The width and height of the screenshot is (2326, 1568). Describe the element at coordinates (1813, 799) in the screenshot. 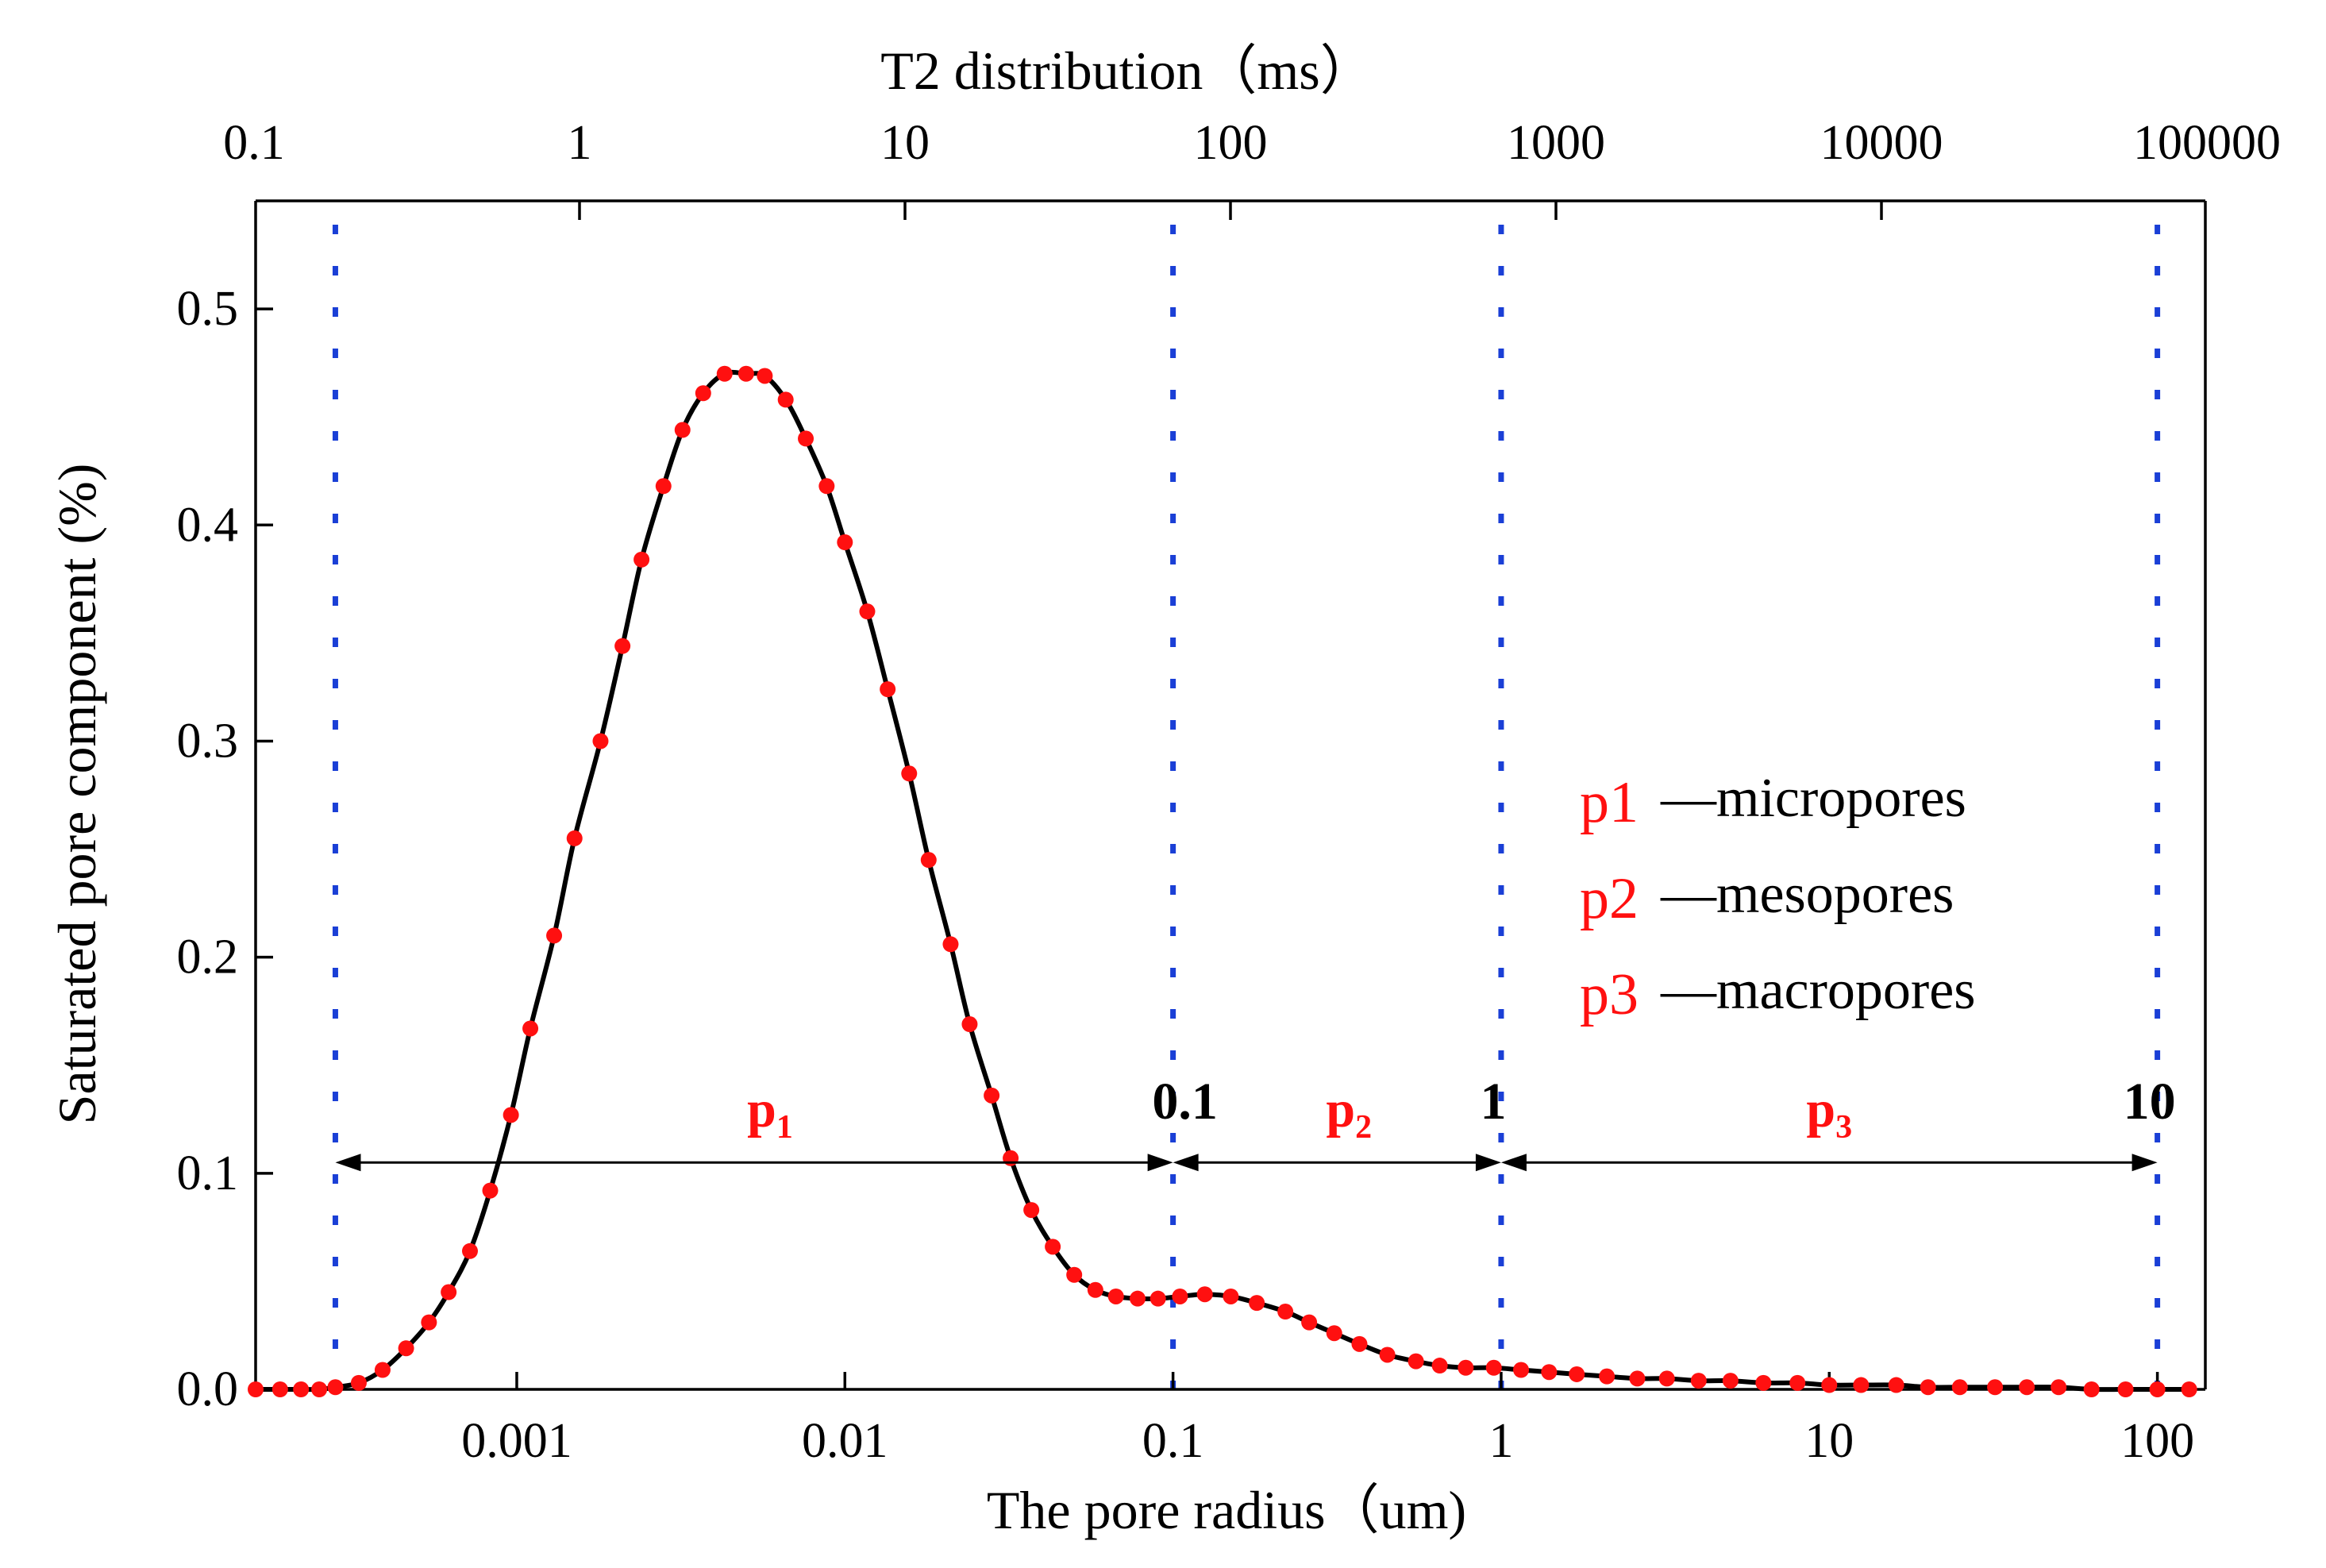

I see `legend-text-micropores: —micropores` at that location.